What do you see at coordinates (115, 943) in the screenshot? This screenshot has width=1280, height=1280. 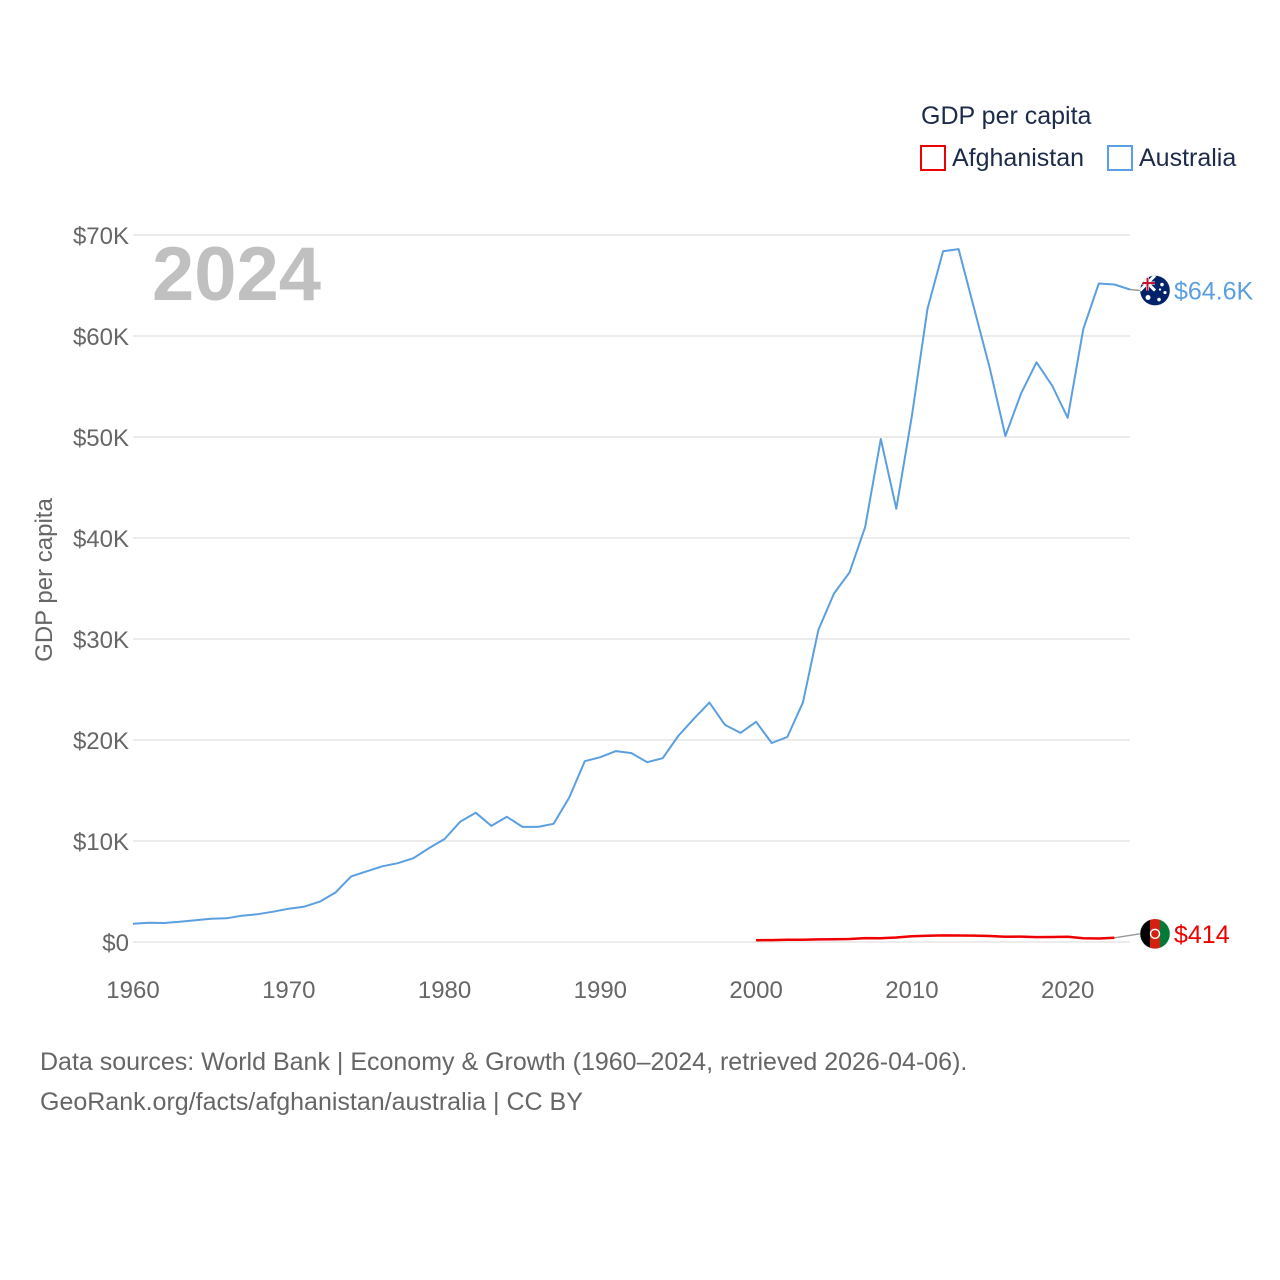 I see `y-tick-label: $0` at bounding box center [115, 943].